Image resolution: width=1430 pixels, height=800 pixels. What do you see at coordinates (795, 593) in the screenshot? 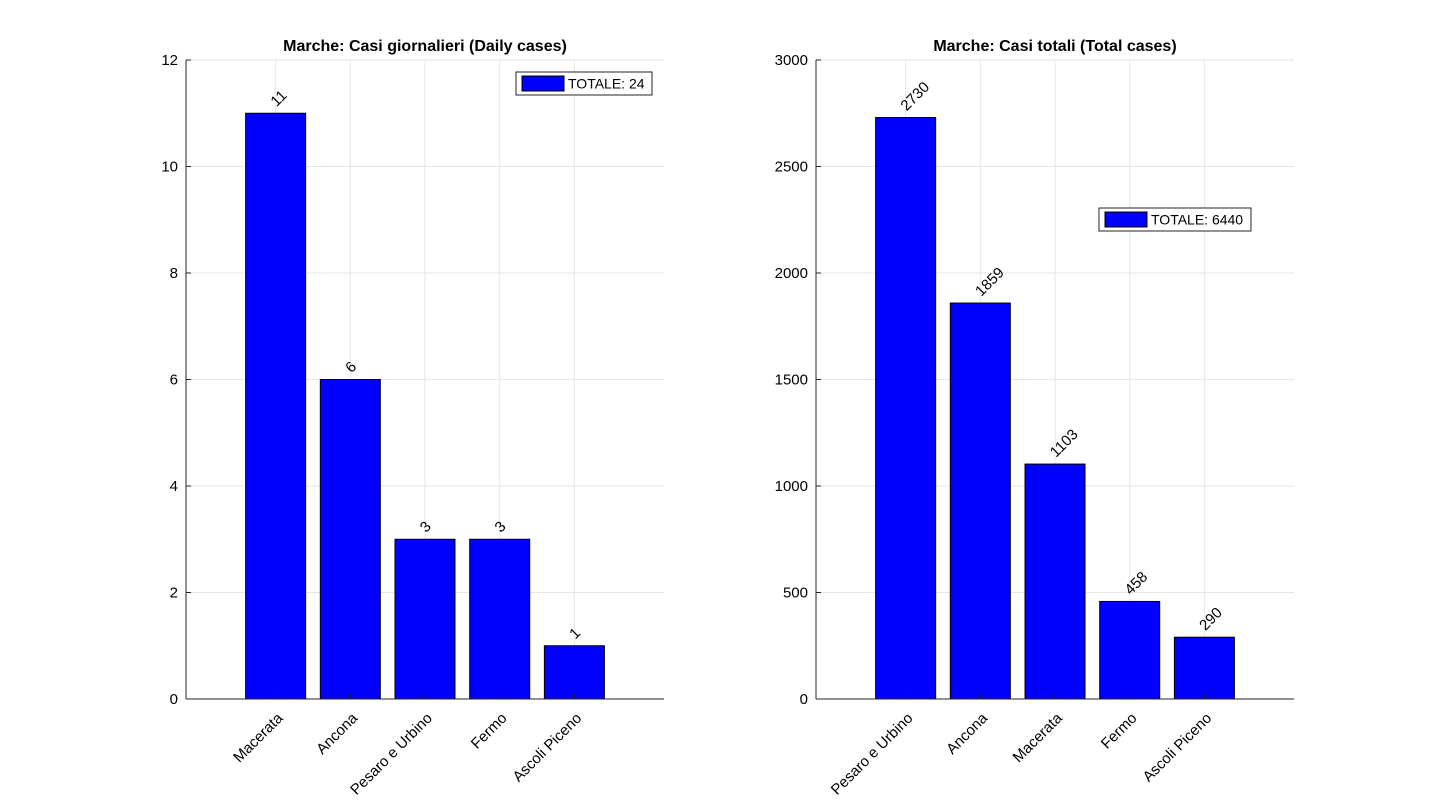
I see `y-tick-label: 500` at bounding box center [795, 593].